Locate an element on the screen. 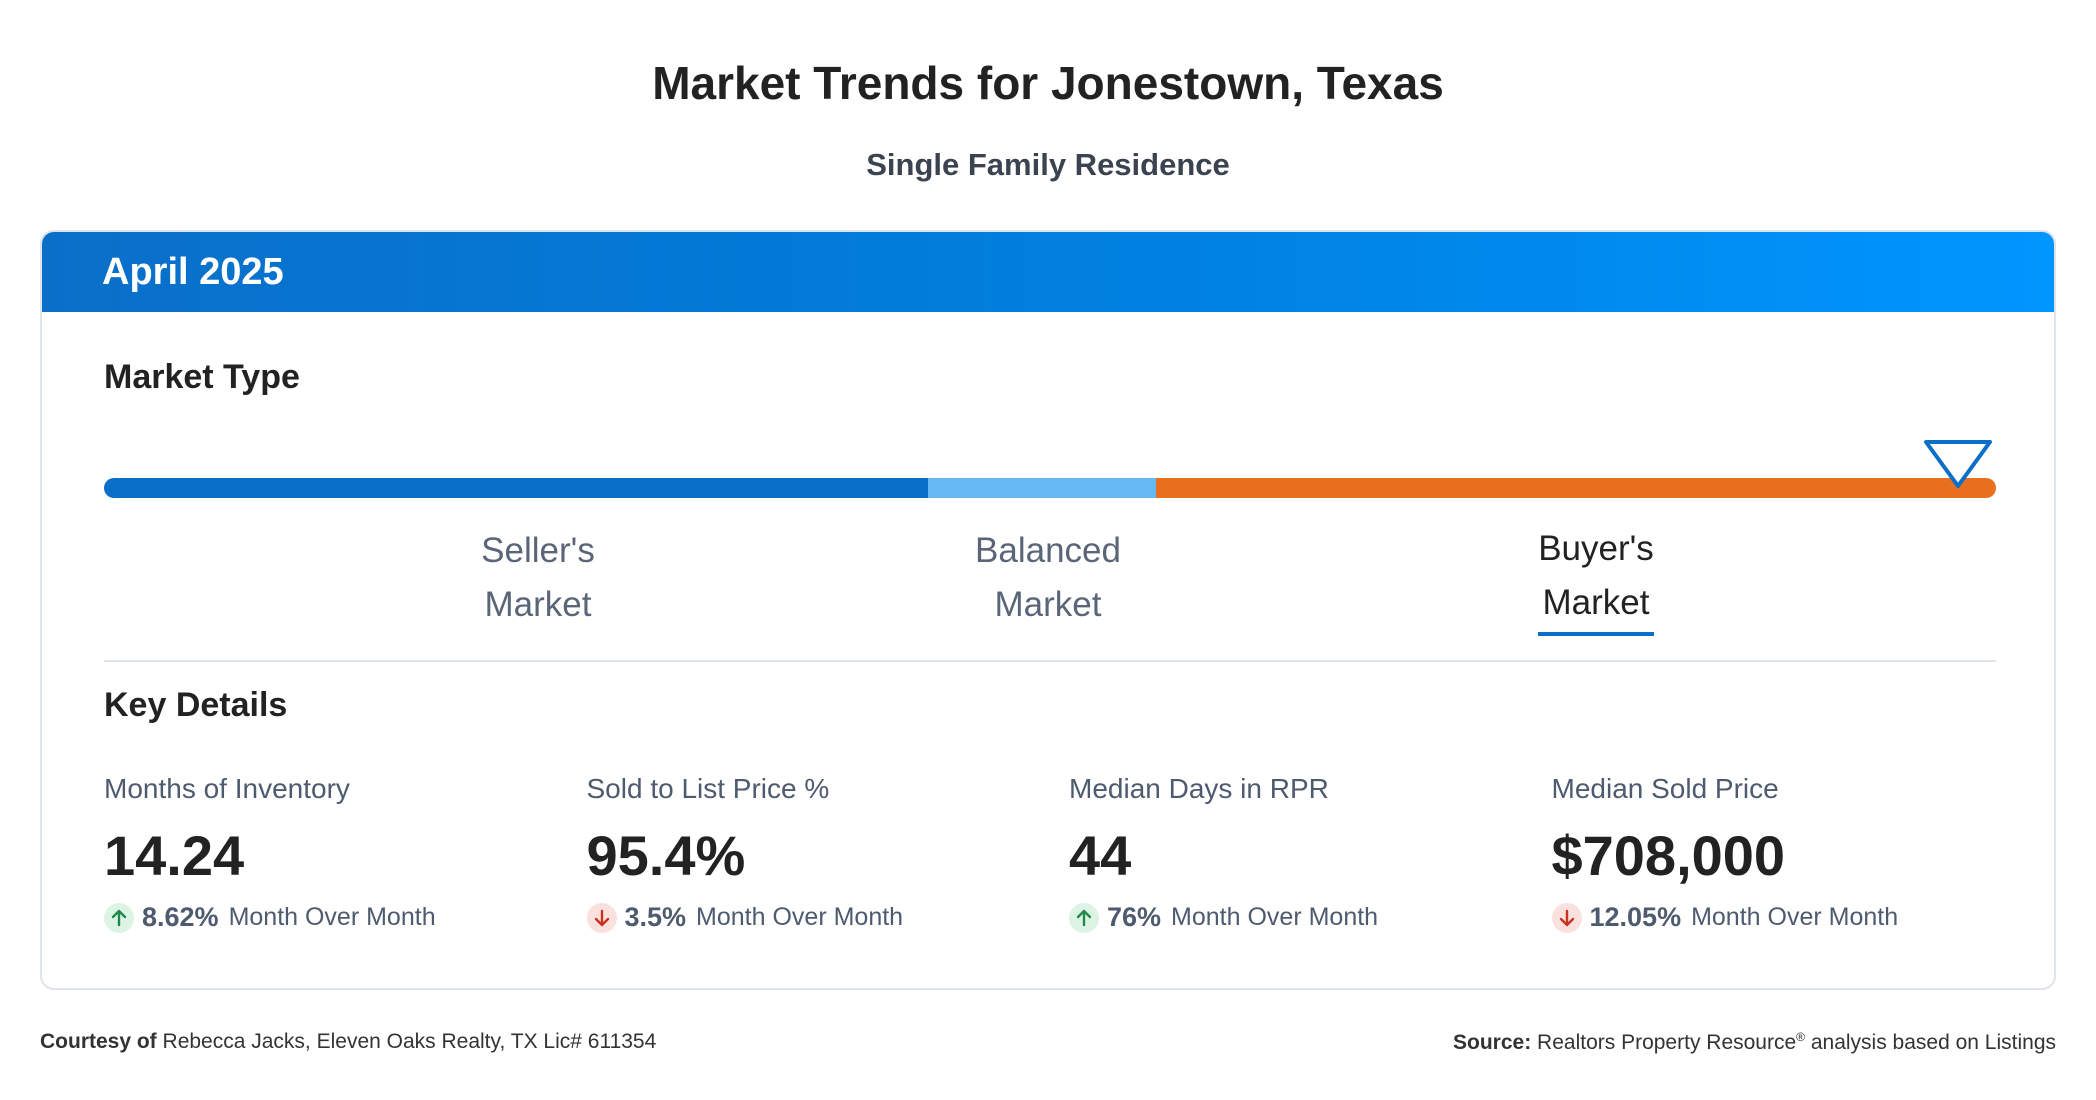 Image resolution: width=2096 pixels, height=1100 pixels. stat-label: Median Days in RPR is located at coordinates (1199, 788).